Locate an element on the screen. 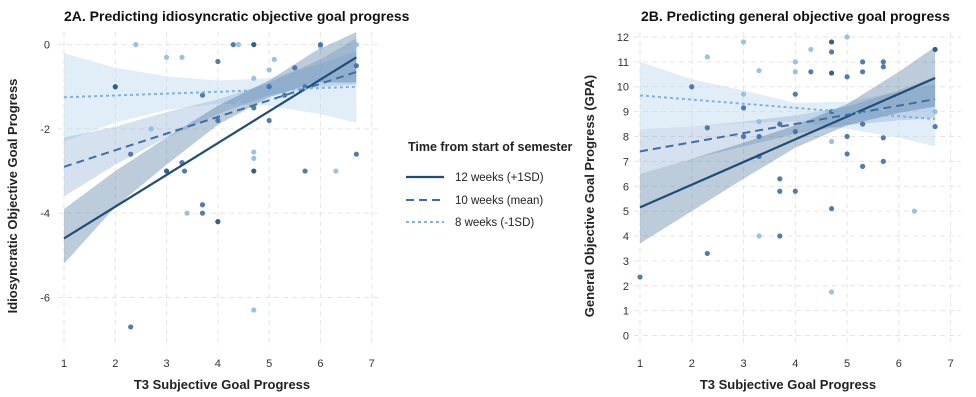 The height and width of the screenshot is (397, 976). legend-entry-8-weeks: 8 weeks (-1SD) is located at coordinates (470, 223).